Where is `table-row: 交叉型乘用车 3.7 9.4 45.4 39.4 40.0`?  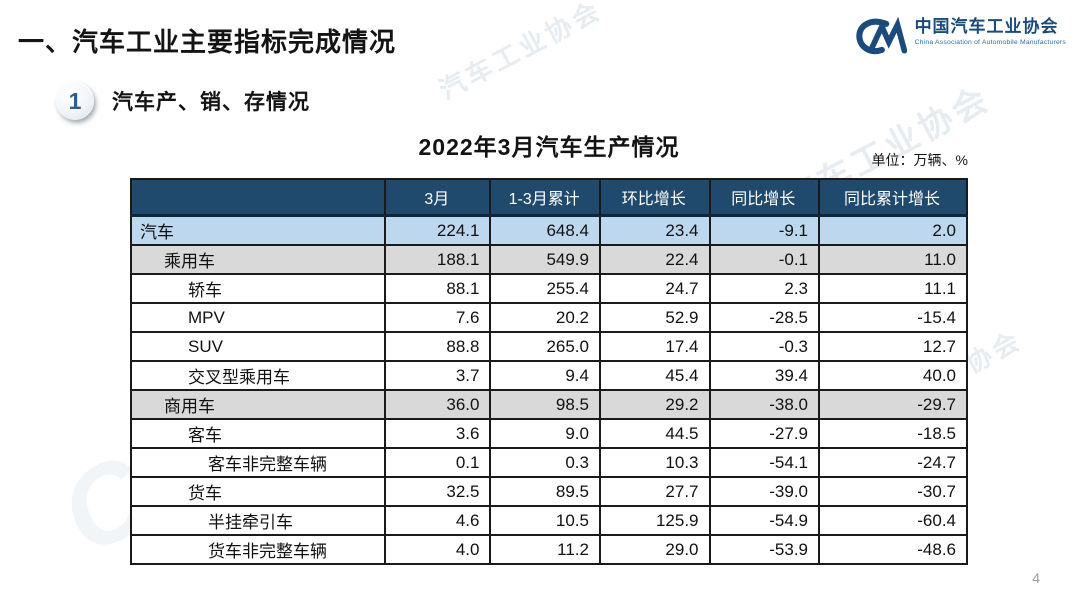
table-row: 交叉型乘用车 3.7 9.4 45.4 39.4 40.0 is located at coordinates (548, 375).